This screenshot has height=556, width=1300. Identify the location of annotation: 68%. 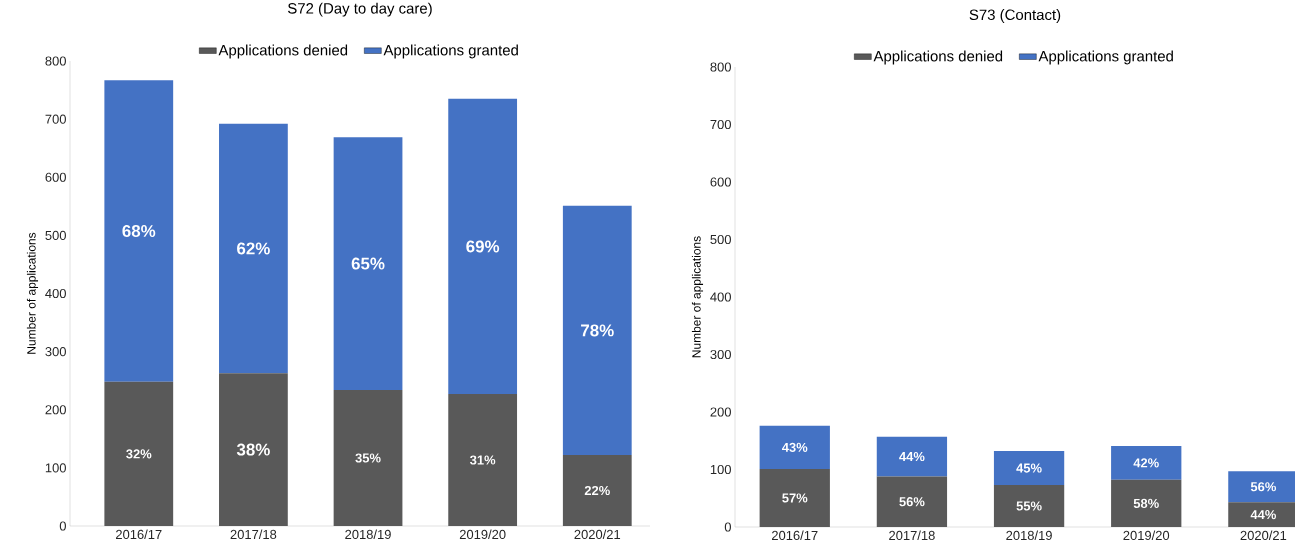
(139, 231).